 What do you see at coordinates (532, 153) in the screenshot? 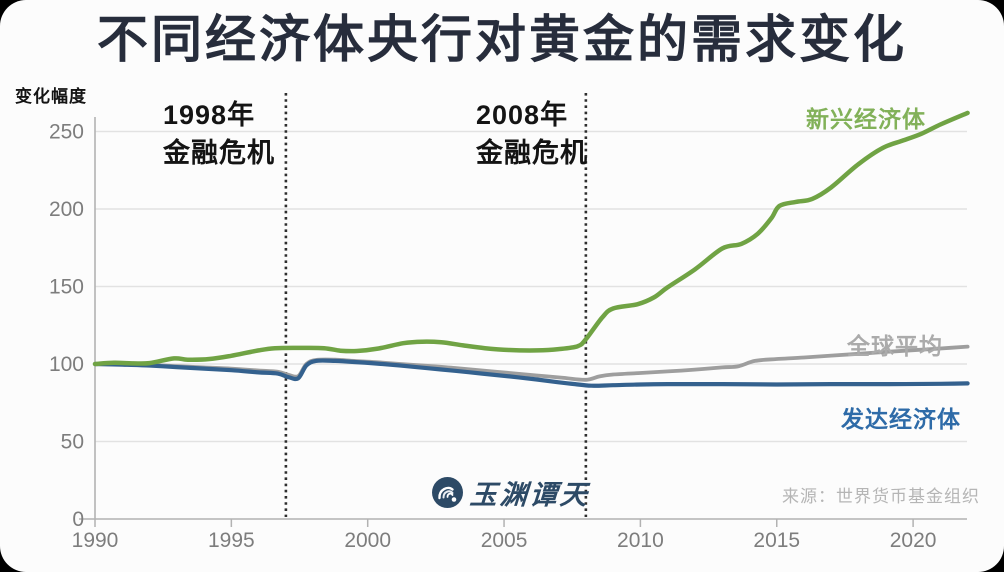
I see `annotation-2008-line2: 金融危机` at bounding box center [532, 153].